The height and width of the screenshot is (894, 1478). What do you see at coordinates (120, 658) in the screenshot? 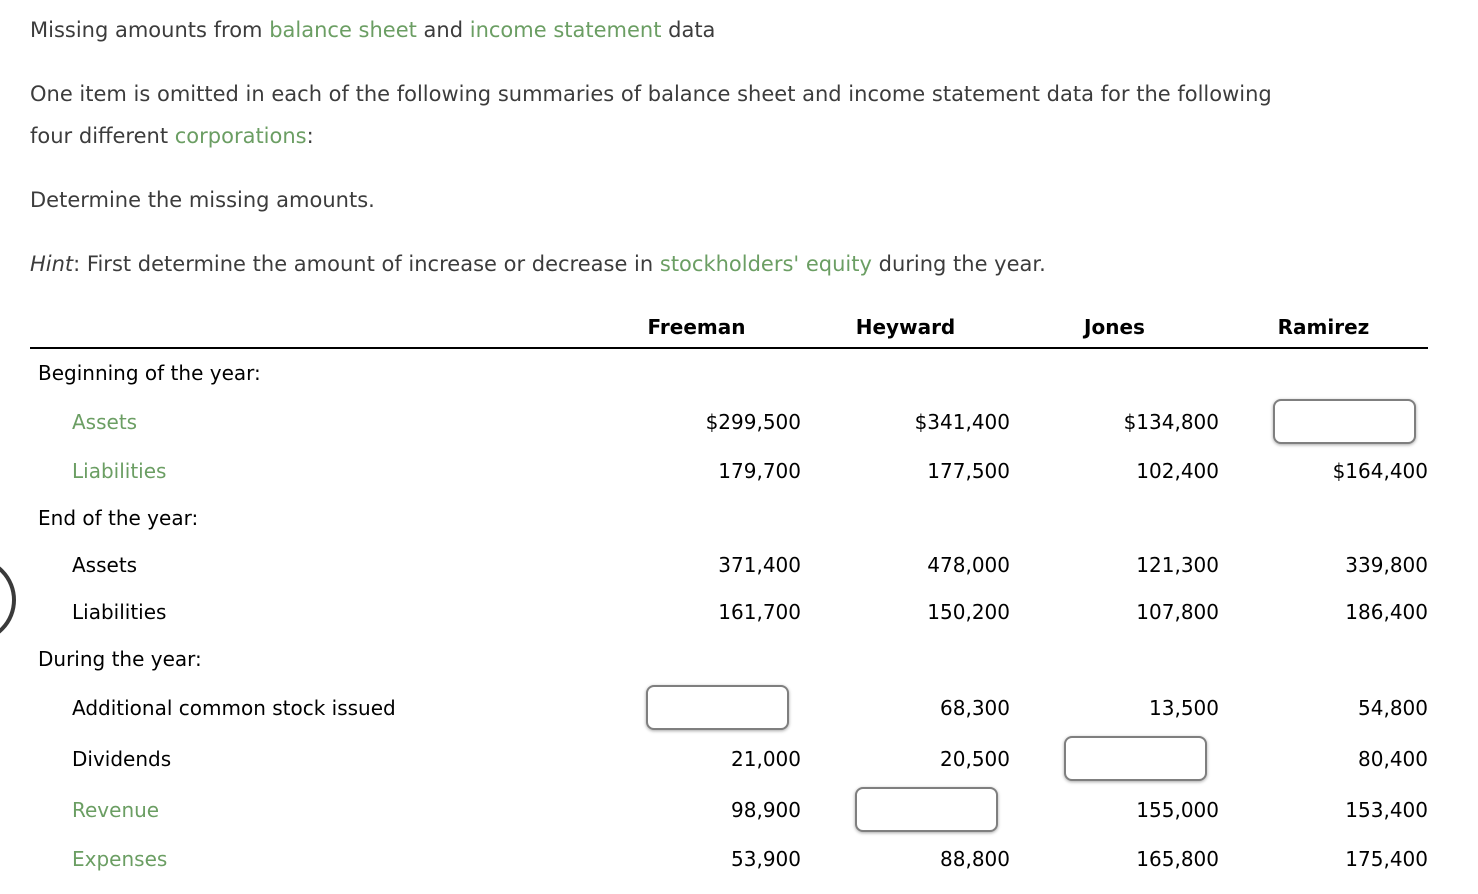
I see `row-label-during-the-year: During the year:` at bounding box center [120, 658].